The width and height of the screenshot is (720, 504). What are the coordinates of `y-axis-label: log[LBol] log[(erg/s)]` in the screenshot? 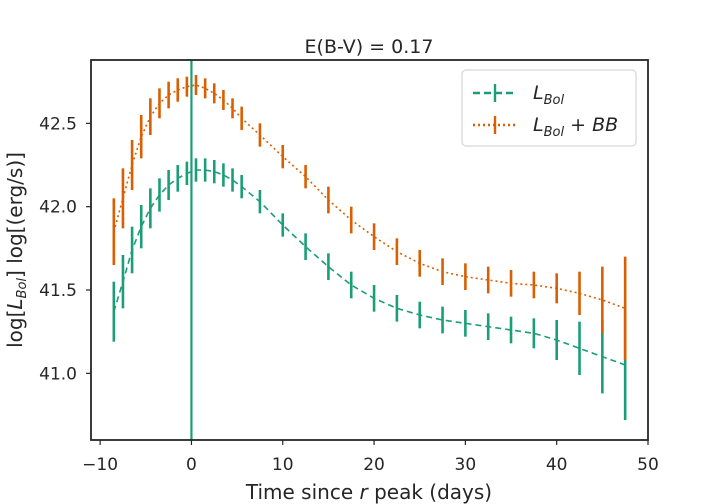 It's located at (16, 250).